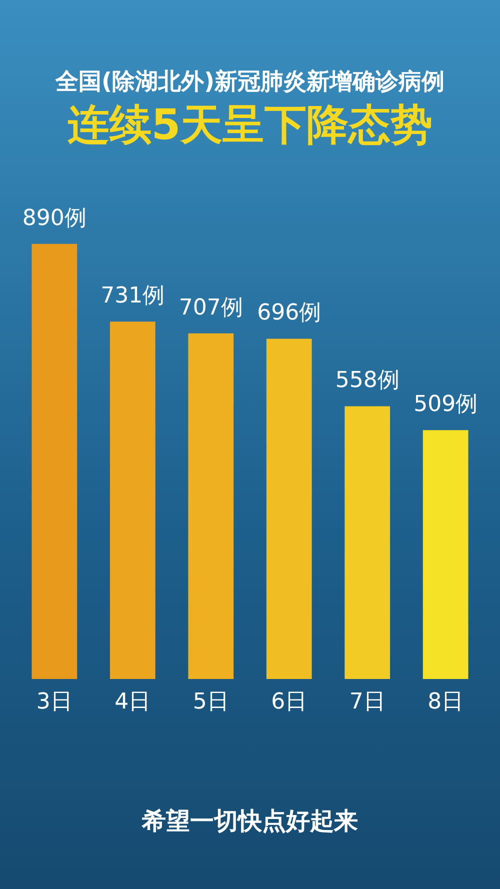  Describe the element at coordinates (289, 313) in the screenshot. I see `data-label: 696例` at that location.